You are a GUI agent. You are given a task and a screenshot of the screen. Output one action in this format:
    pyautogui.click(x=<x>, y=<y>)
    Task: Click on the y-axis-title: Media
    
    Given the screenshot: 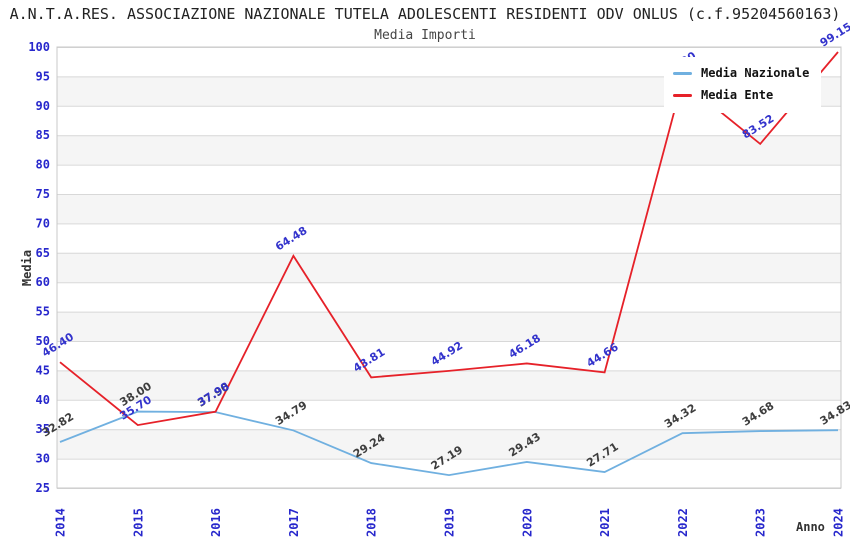 What is the action you would take?
    pyautogui.click(x=27, y=268)
    